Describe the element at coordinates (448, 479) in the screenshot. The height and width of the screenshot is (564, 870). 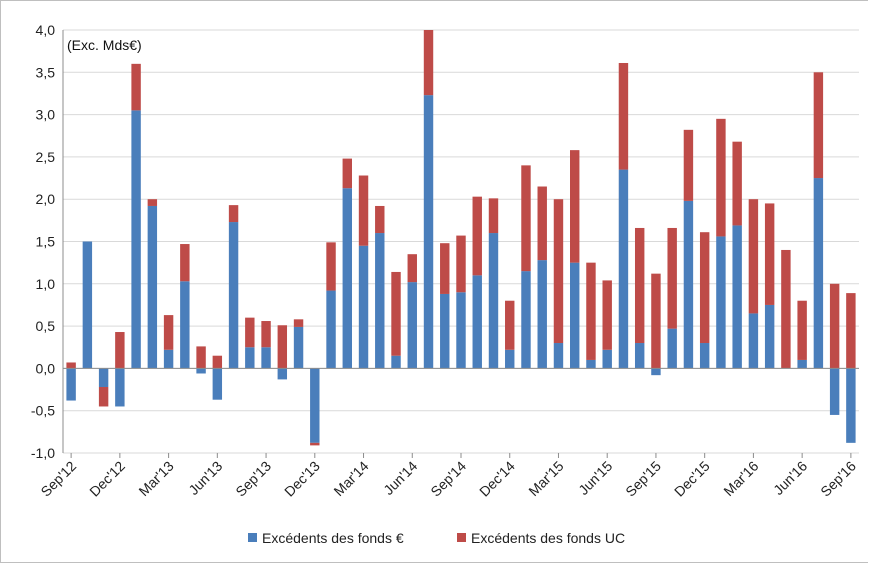
I see `x-tick-label: Sep'14` at that location.